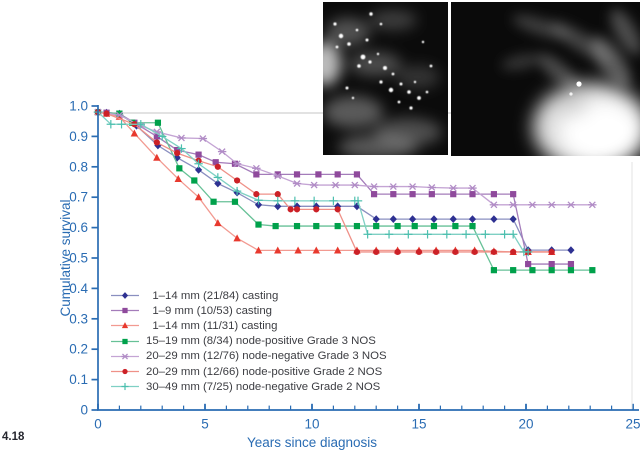 The height and width of the screenshot is (454, 640). Describe the element at coordinates (125, 325) in the screenshot. I see `legend-marker-triangle-icon` at that location.